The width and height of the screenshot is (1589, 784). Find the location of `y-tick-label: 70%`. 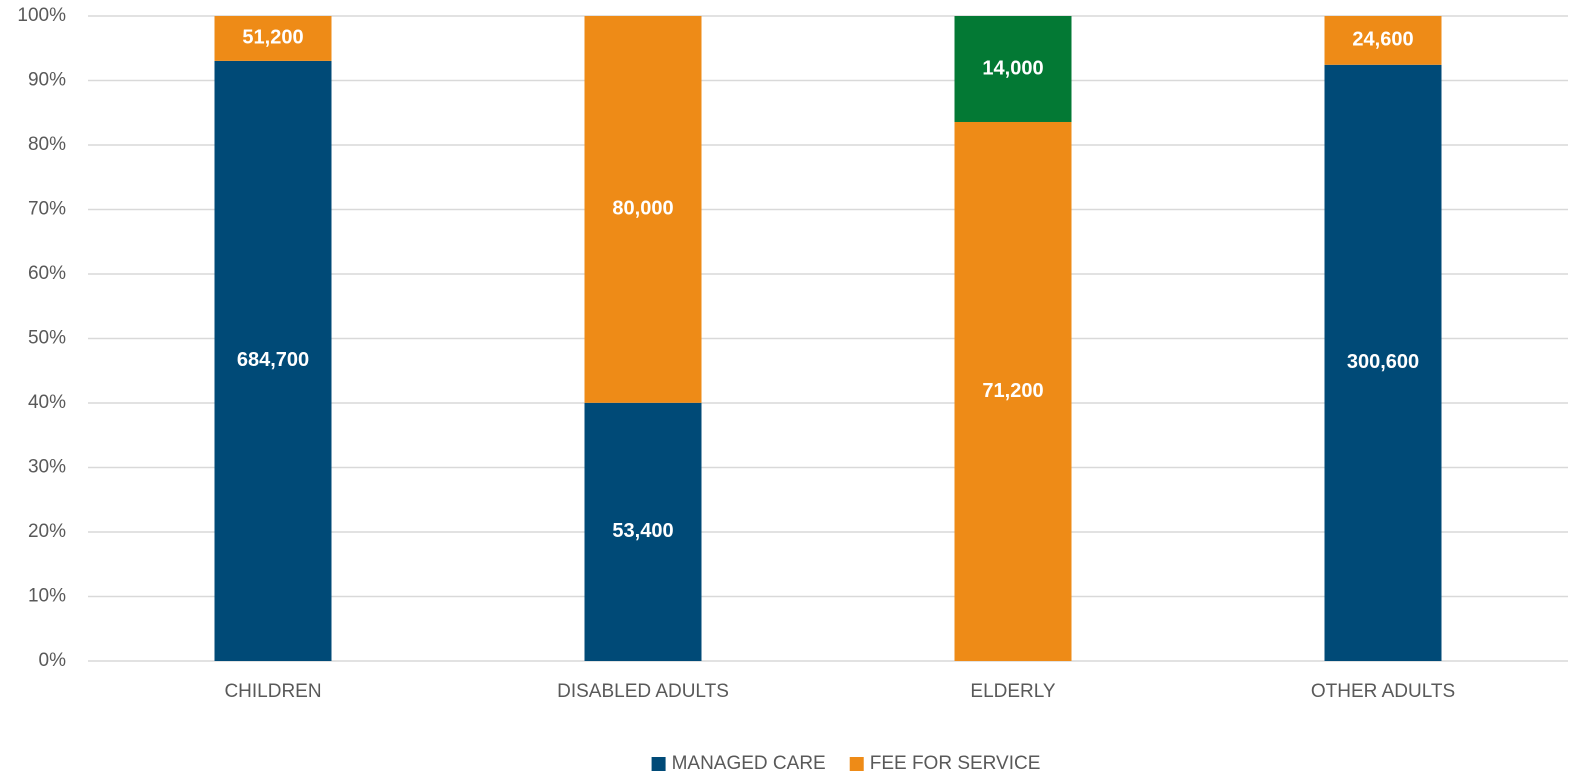

y-tick-label: 70% is located at coordinates (47, 209).